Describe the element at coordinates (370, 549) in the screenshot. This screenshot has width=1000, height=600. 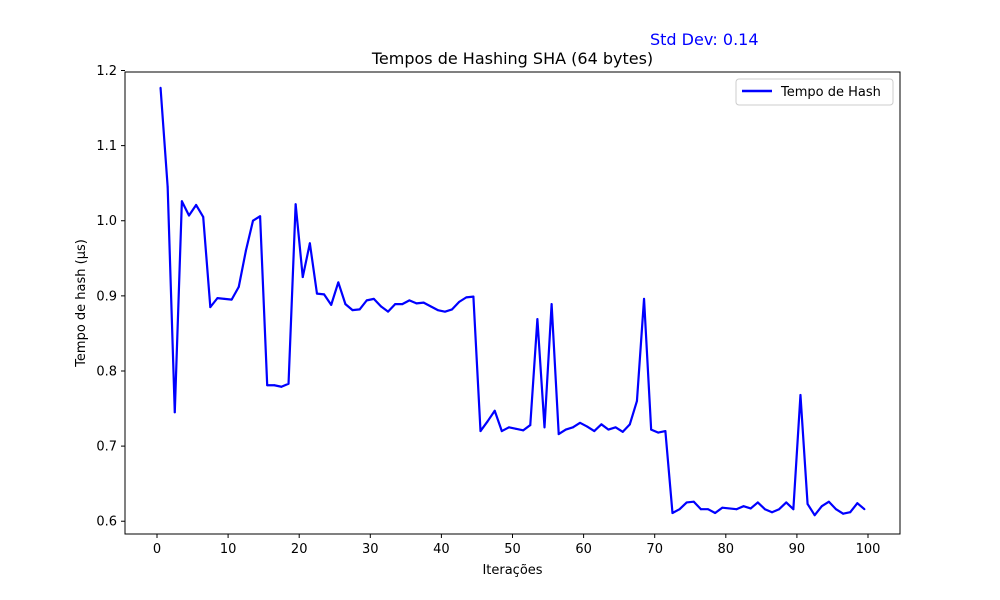
I see `x-tick-label: 30` at that location.